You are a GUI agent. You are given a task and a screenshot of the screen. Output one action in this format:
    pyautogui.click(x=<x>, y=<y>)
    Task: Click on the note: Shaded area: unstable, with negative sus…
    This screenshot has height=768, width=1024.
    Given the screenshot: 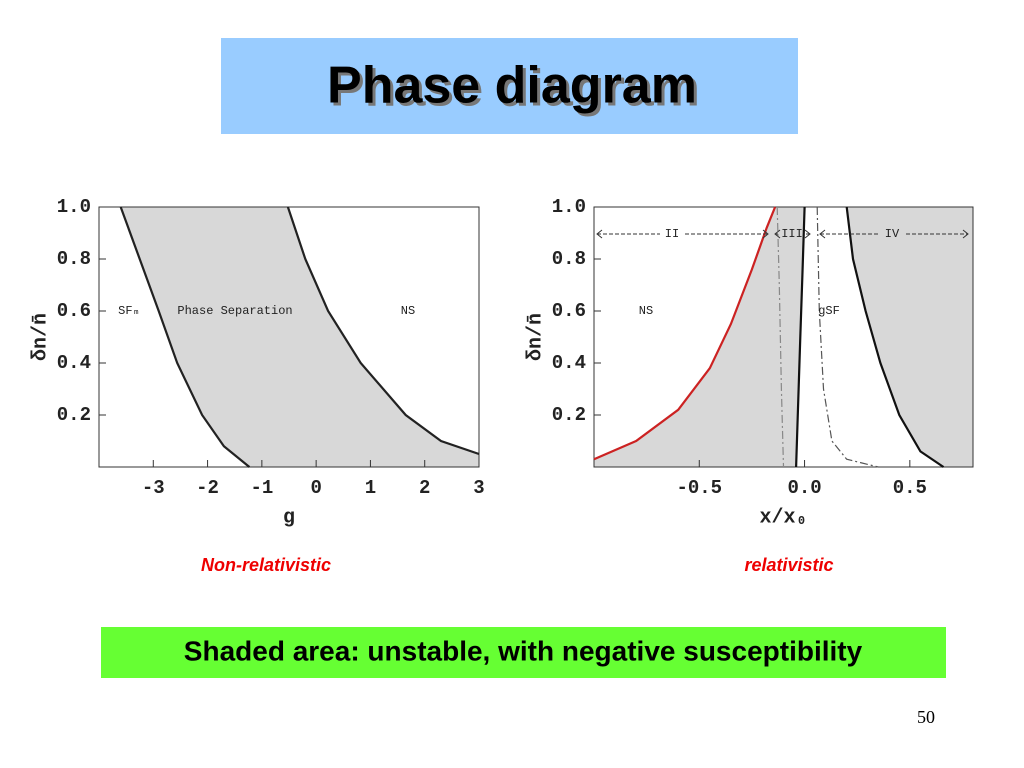 What is the action you would take?
    pyautogui.click(x=523, y=650)
    